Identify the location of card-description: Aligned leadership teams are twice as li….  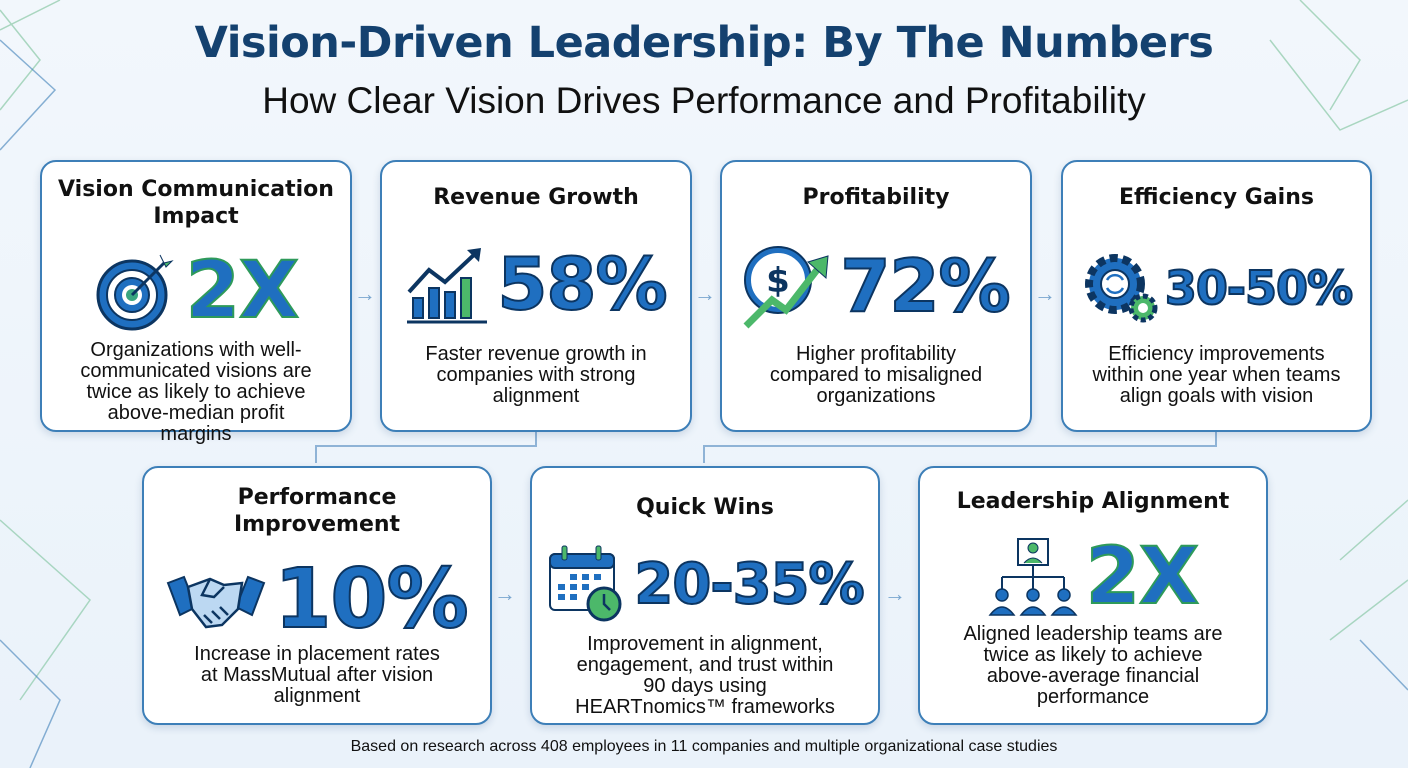
(1093, 665).